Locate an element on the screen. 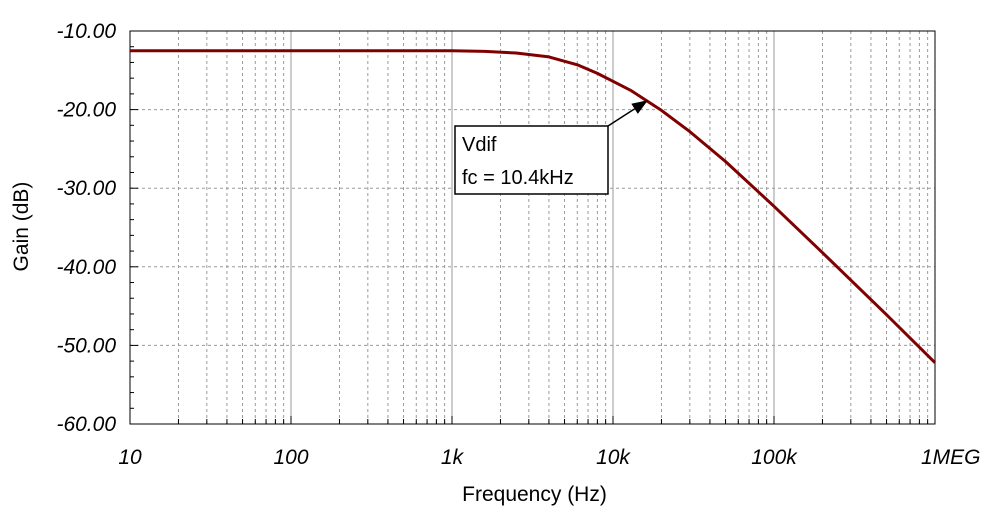 The height and width of the screenshot is (529, 1001). x-tick-label: 10 is located at coordinates (130, 457).